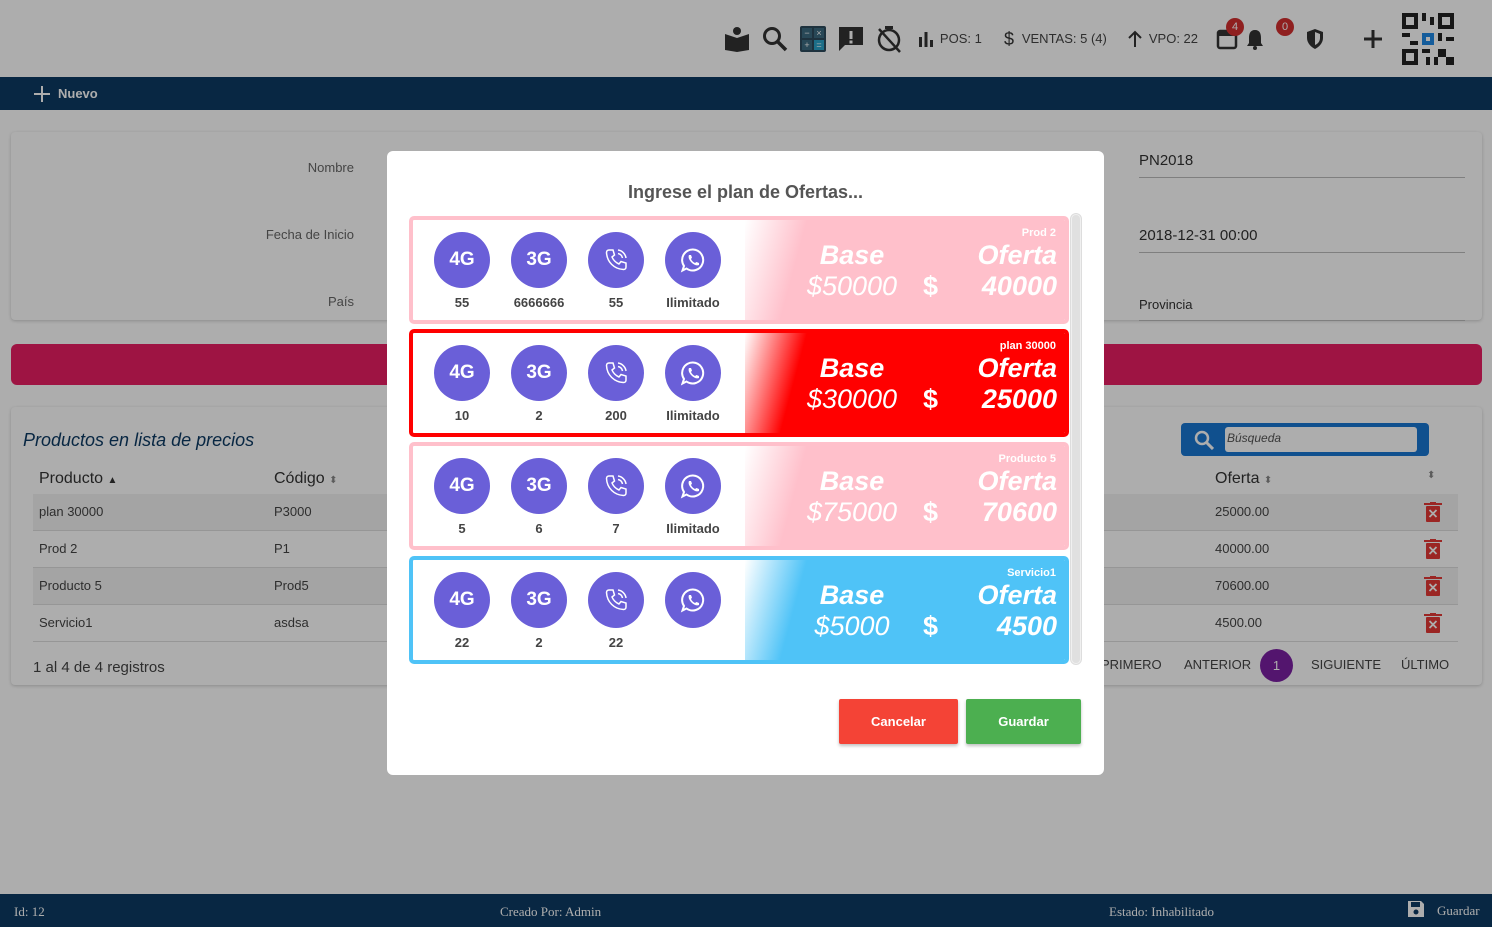  Describe the element at coordinates (1425, 664) in the screenshot. I see `pager-last: ÚLTIMO` at that location.